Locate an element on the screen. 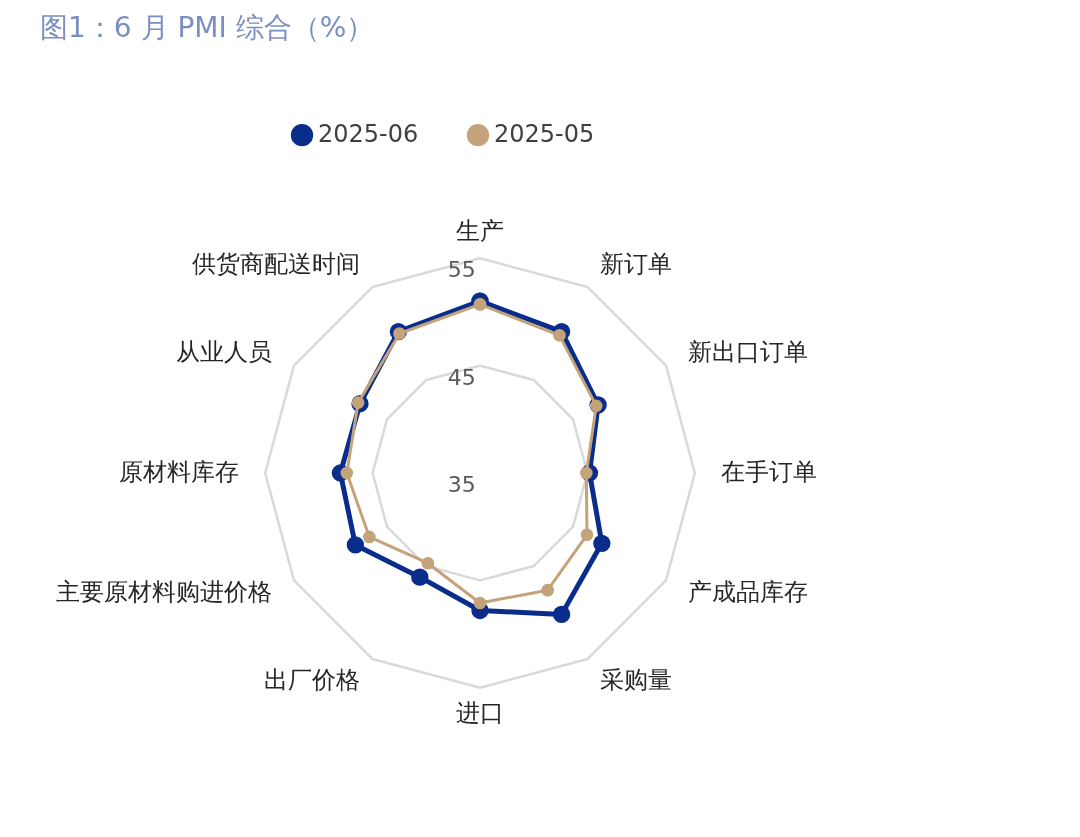  spoke-label: 从业人员 is located at coordinates (223, 351).